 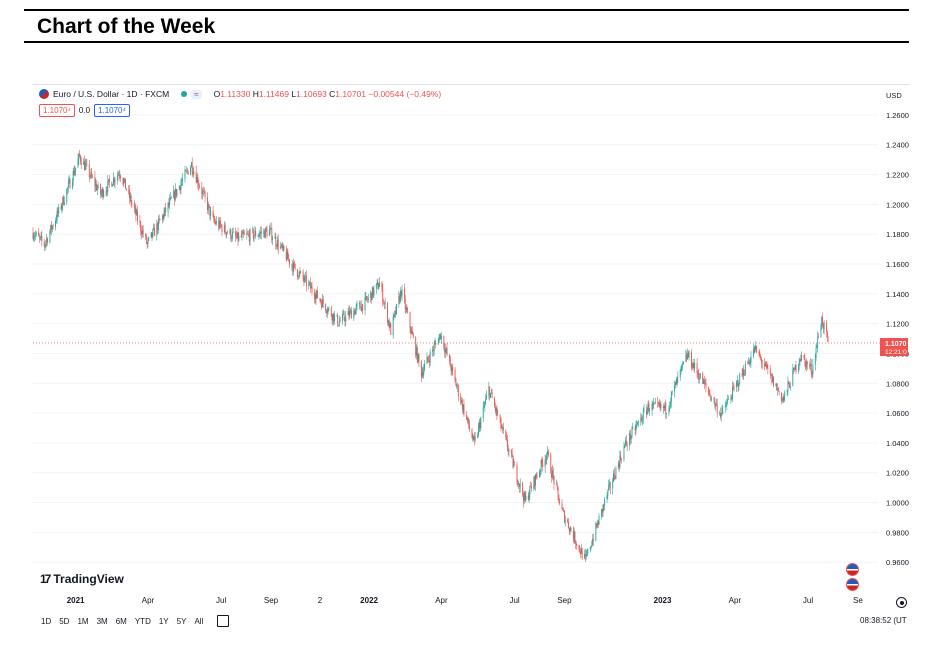 I want to click on range-6m: 6M, so click(x=121, y=621).